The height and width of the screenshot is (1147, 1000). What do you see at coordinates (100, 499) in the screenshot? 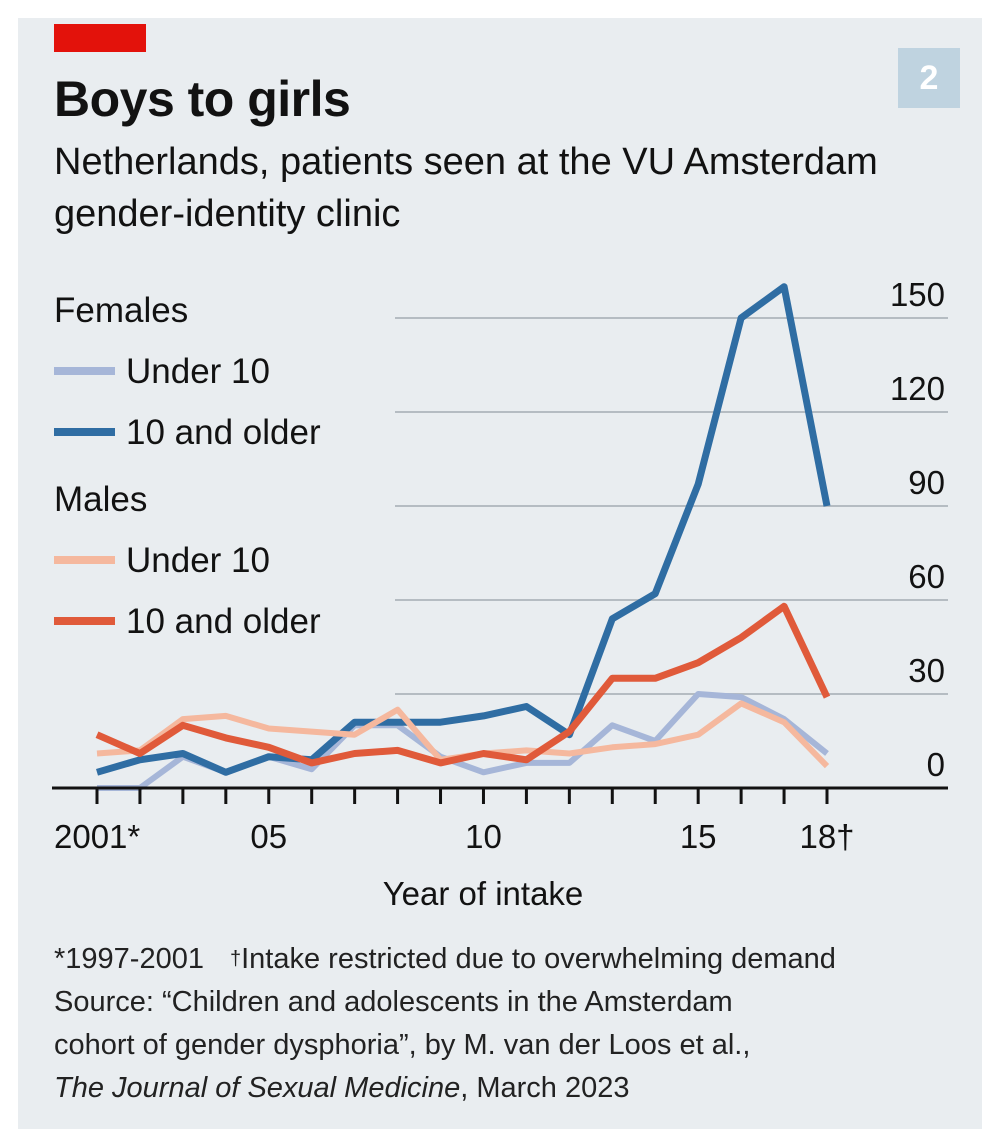
I see `legend-group-males: Males` at bounding box center [100, 499].